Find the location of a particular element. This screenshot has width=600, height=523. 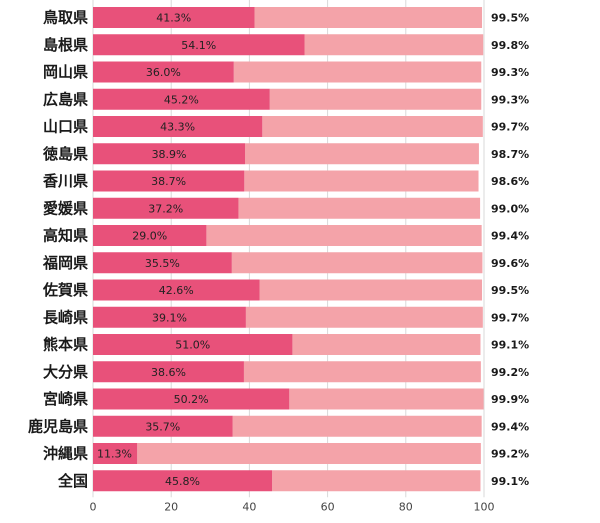

category-label: 沖縄県 is located at coordinates (65, 454).